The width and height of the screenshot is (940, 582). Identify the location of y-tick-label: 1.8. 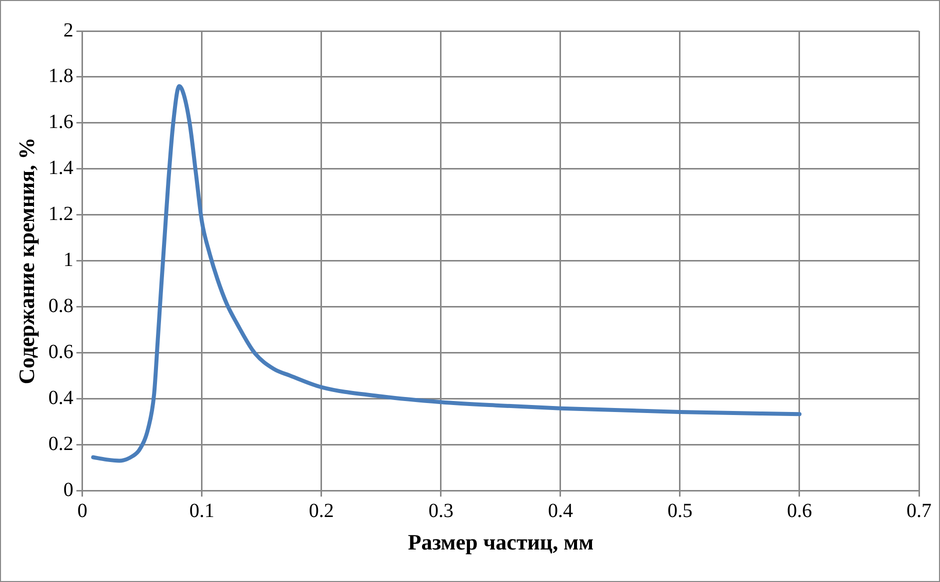
(61, 76).